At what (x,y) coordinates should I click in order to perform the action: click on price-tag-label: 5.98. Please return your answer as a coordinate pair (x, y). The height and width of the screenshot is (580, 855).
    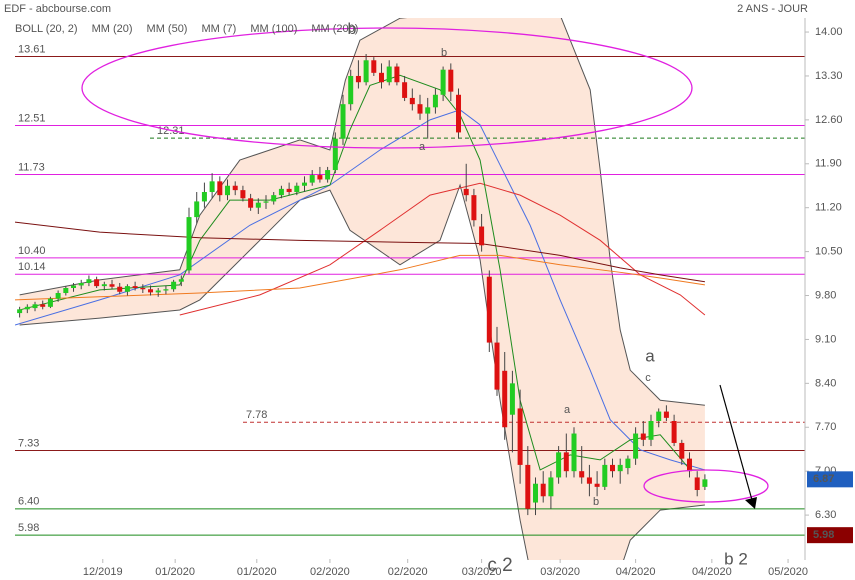
    Looking at the image, I should click on (823, 535).